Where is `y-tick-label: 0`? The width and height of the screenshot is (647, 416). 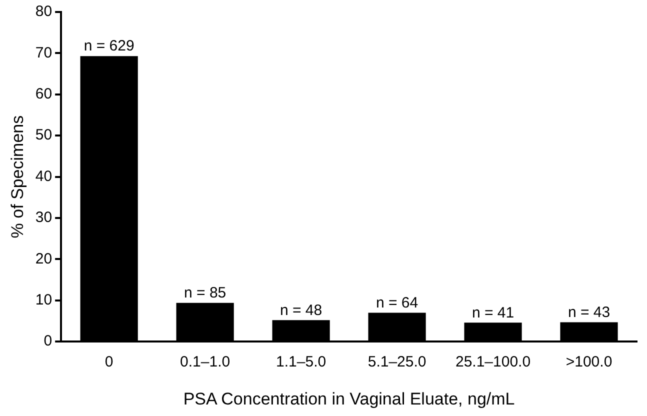
y-tick-label: 0 is located at coordinates (48, 341).